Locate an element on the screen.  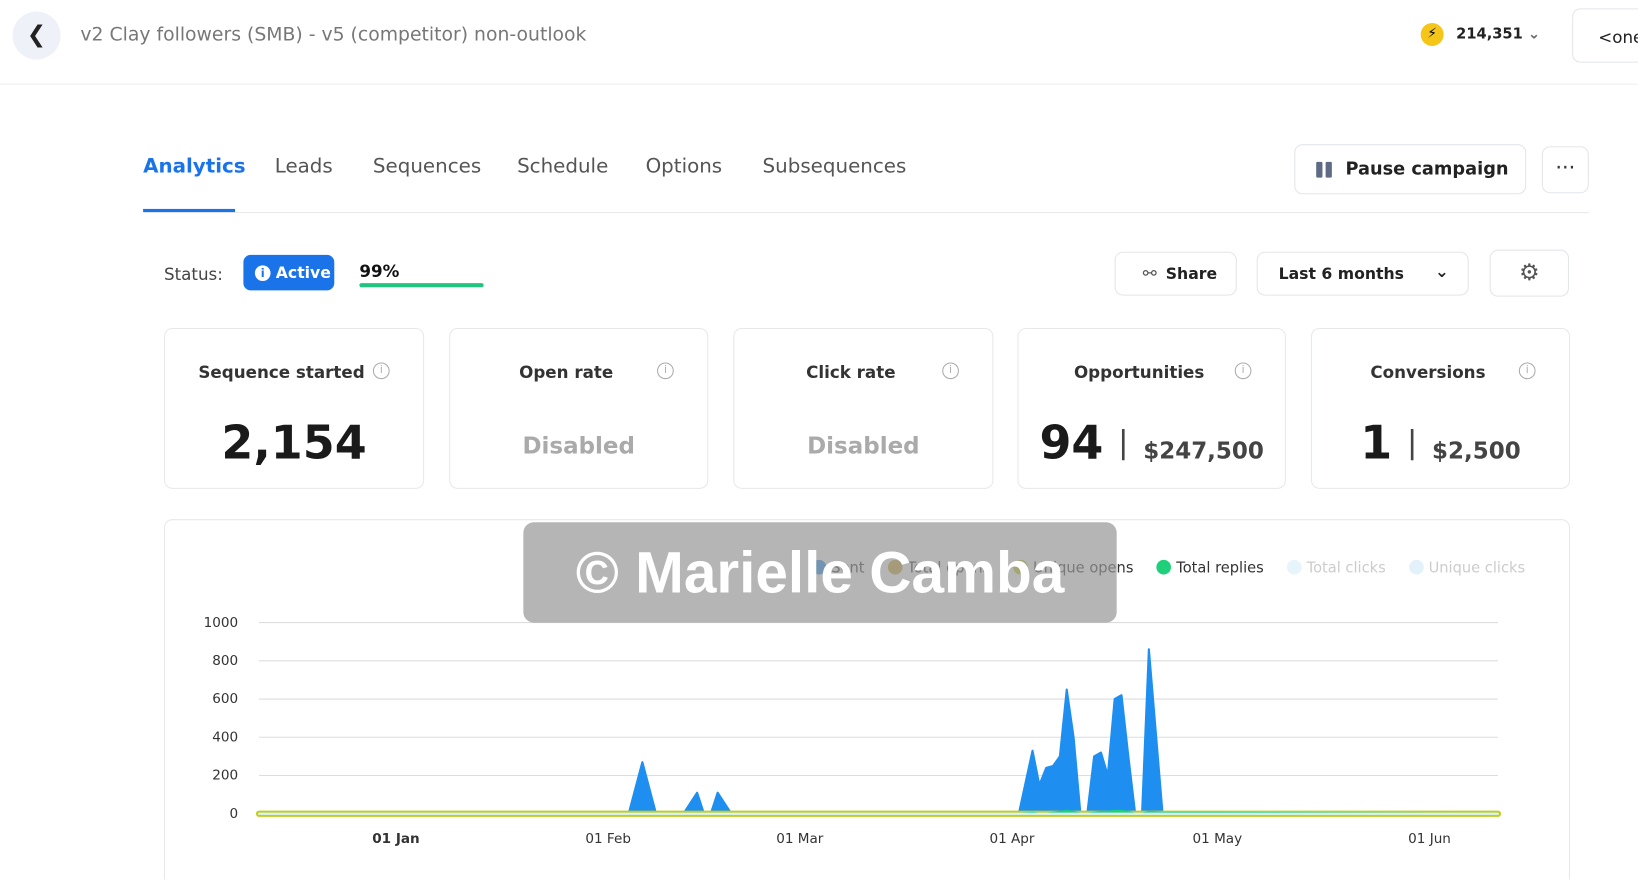
back-button: ❮ is located at coordinates (36, 35).